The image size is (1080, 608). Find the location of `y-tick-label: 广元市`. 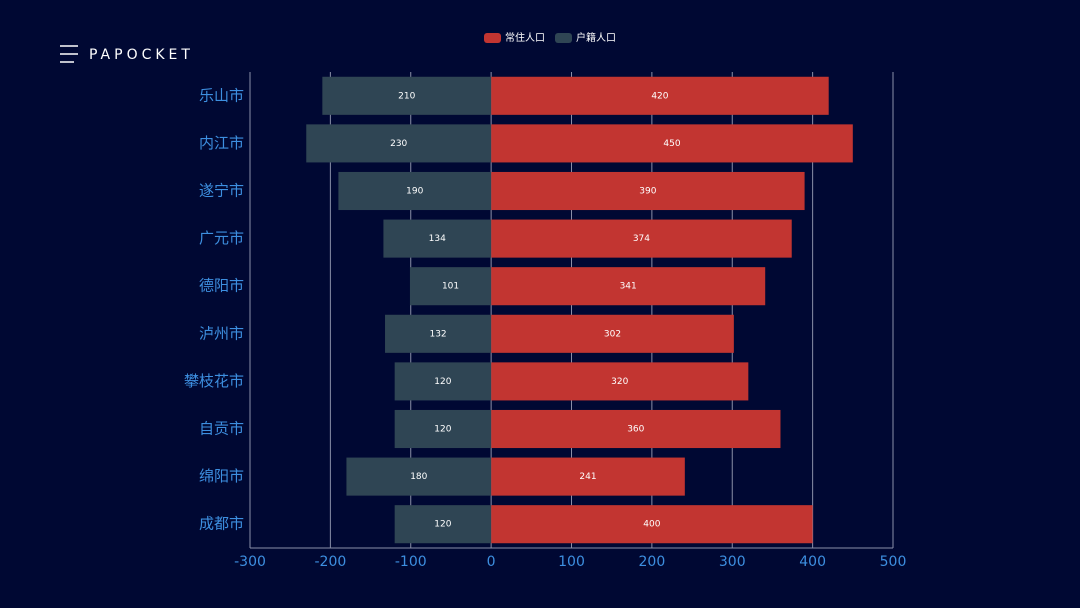

y-tick-label: 广元市 is located at coordinates (221, 238).